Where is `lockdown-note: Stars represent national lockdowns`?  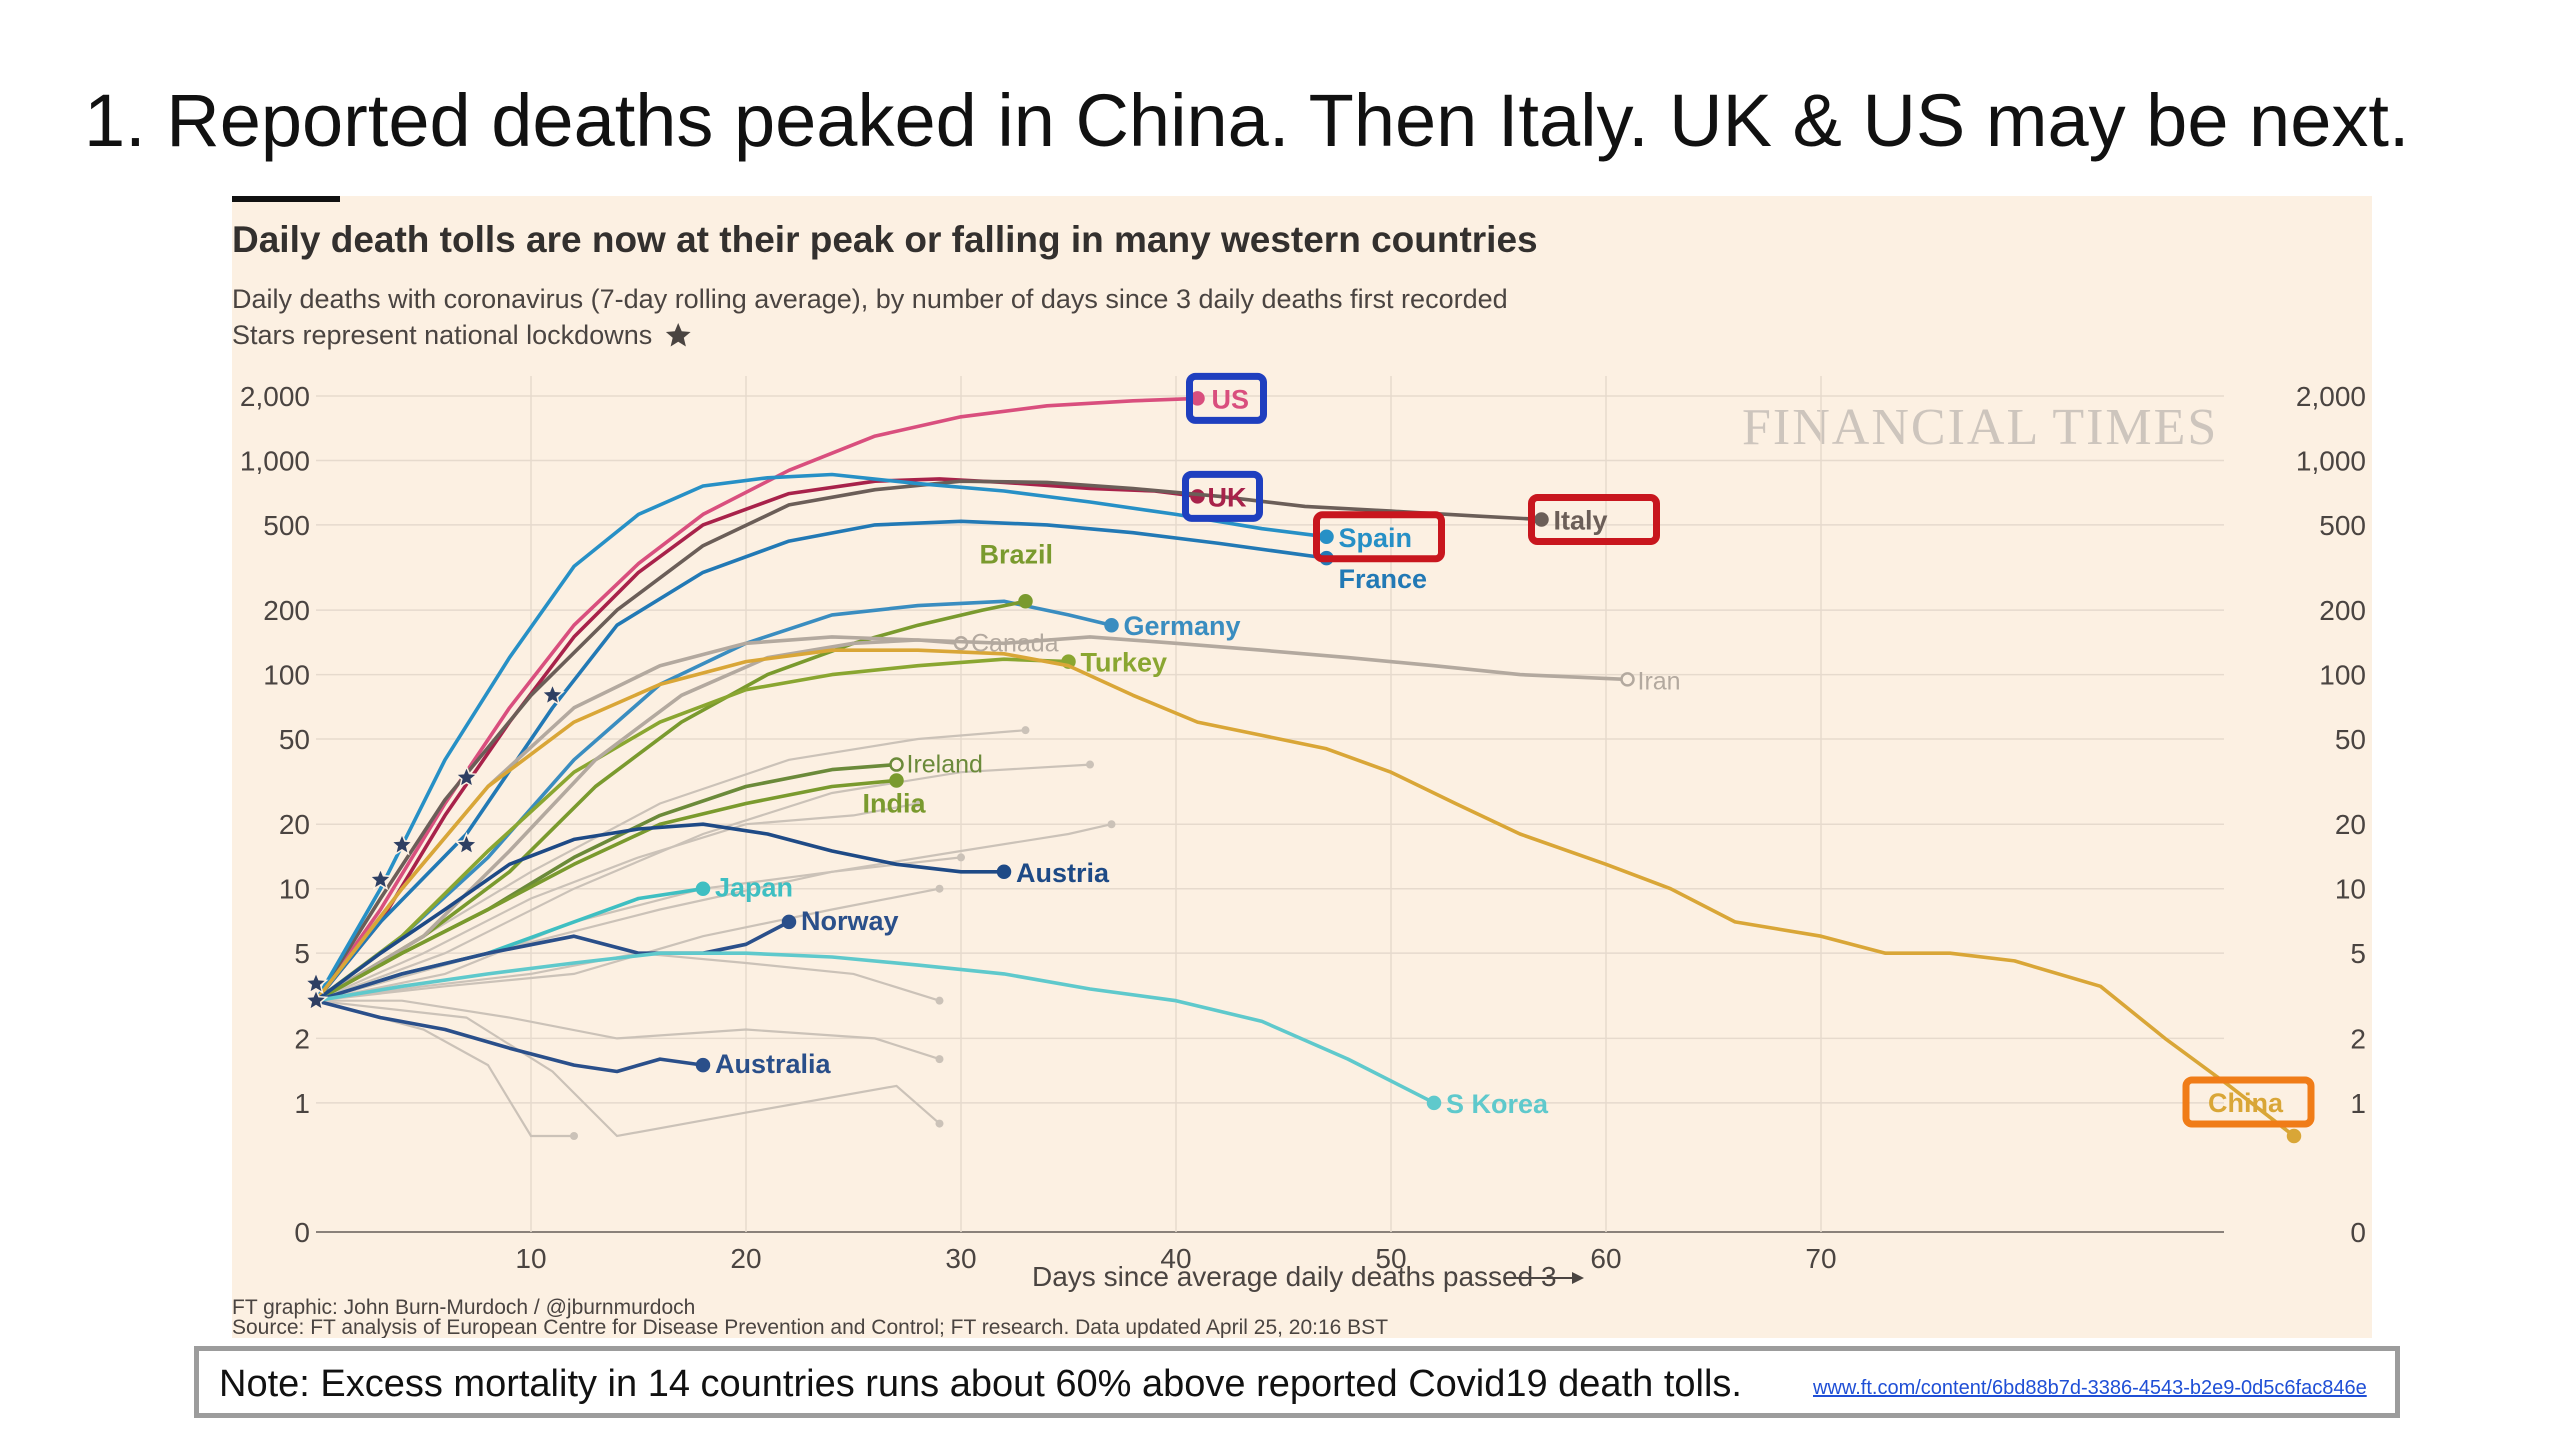
lockdown-note: Stars represent national lockdowns is located at coordinates (442, 335).